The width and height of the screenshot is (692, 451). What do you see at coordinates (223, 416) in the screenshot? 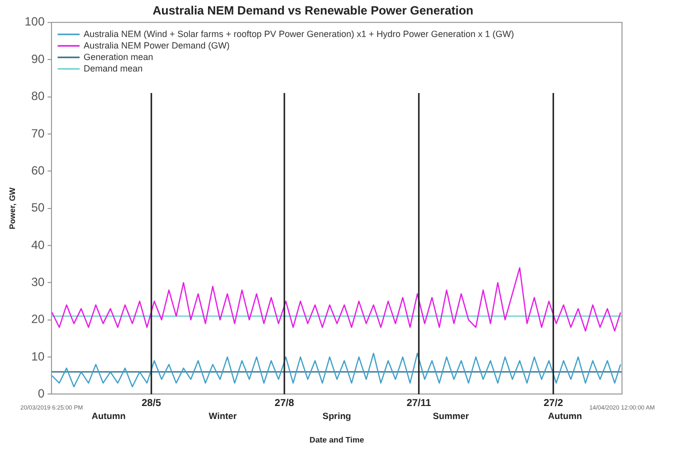
I see `text: Winter` at bounding box center [223, 416].